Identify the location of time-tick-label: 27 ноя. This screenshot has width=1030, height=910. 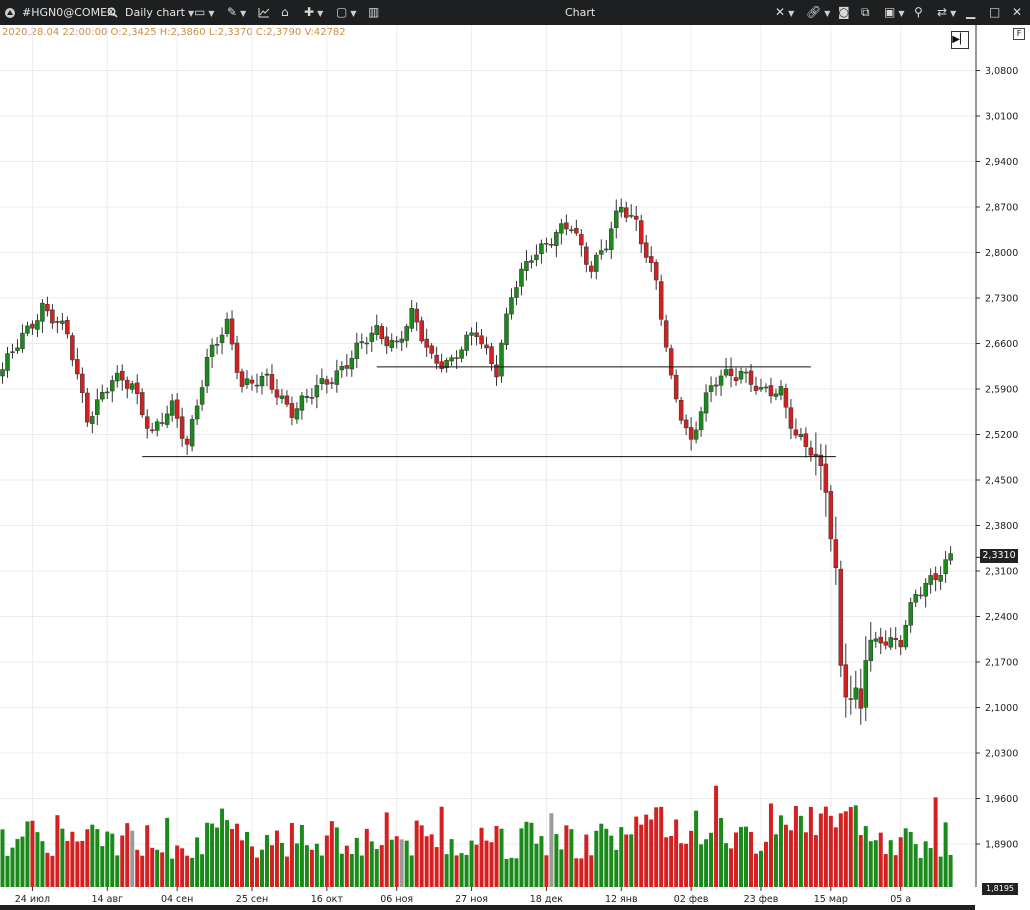
(471, 899).